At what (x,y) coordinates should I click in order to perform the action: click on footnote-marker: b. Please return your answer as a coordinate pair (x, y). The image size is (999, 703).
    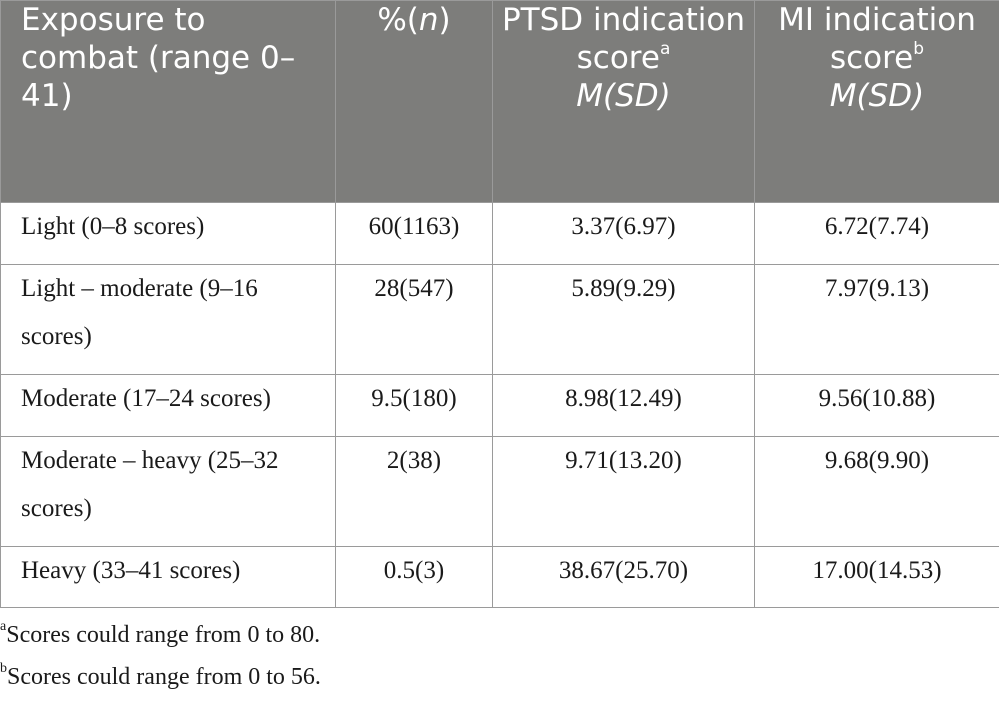
    Looking at the image, I should click on (3, 668).